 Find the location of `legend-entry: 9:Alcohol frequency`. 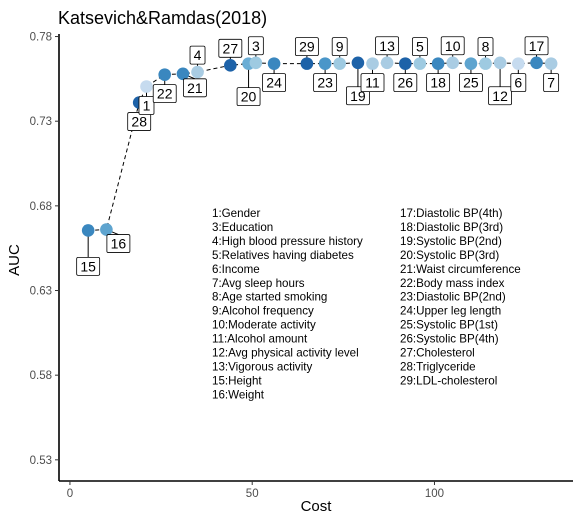

legend-entry: 9:Alcohol frequency is located at coordinates (263, 311).